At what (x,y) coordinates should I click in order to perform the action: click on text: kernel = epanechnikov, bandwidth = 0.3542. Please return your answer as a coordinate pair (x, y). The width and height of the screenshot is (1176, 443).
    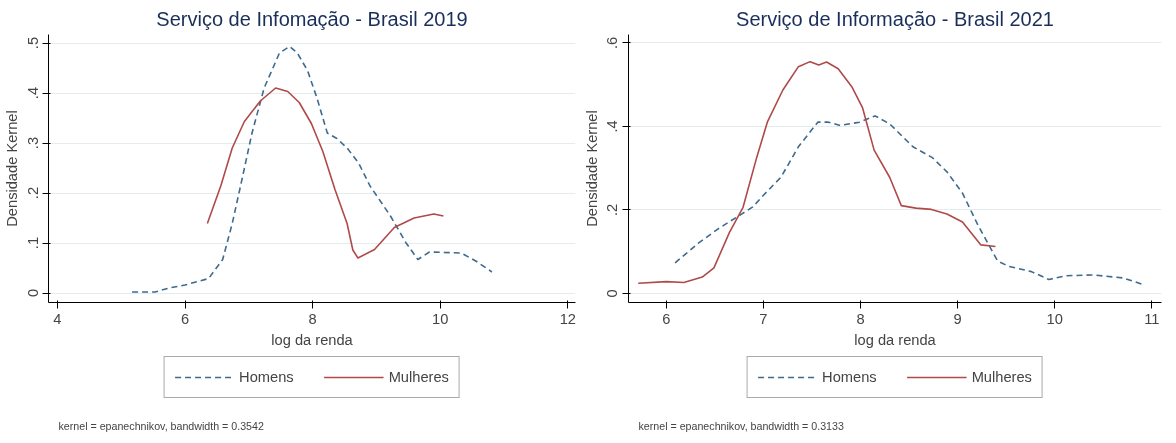
    Looking at the image, I should click on (161, 425).